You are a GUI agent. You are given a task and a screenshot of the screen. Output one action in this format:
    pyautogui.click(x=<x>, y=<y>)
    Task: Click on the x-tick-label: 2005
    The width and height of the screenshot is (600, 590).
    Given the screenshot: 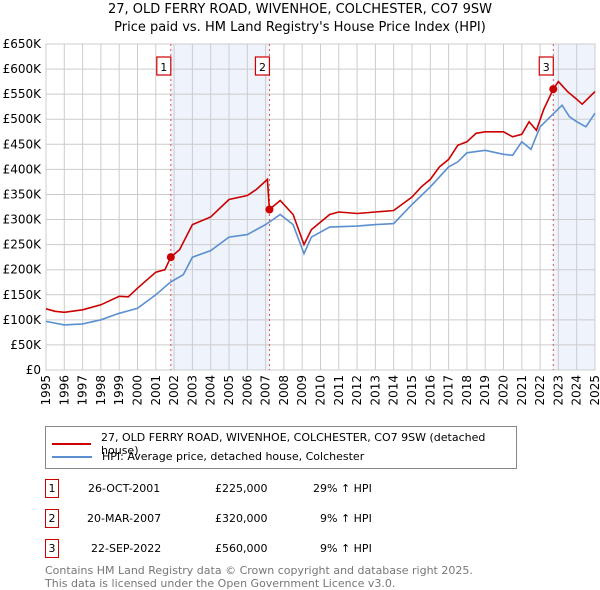 What is the action you would take?
    pyautogui.click(x=229, y=390)
    